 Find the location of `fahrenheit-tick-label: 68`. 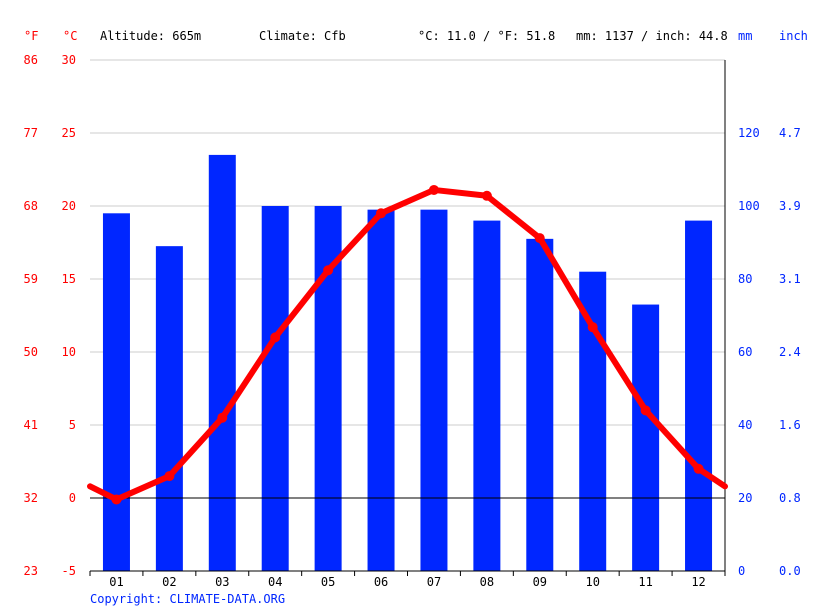

fahrenheit-tick-label: 68 is located at coordinates (31, 206).